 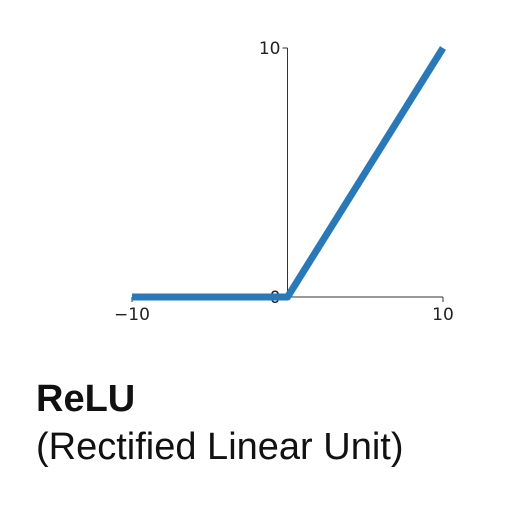 What do you see at coordinates (270, 49) in the screenshot?
I see `y-tick-label: 10` at bounding box center [270, 49].